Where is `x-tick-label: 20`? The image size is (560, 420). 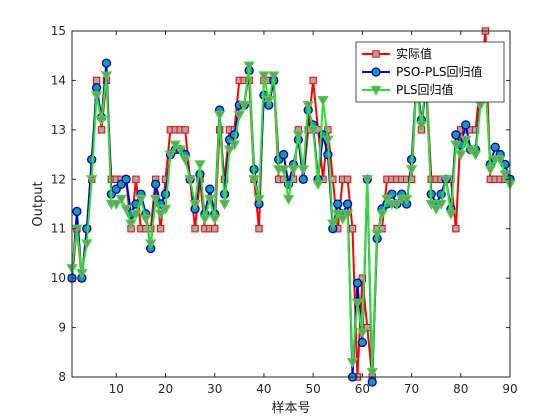
x-tick-label: 20 is located at coordinates (165, 389).